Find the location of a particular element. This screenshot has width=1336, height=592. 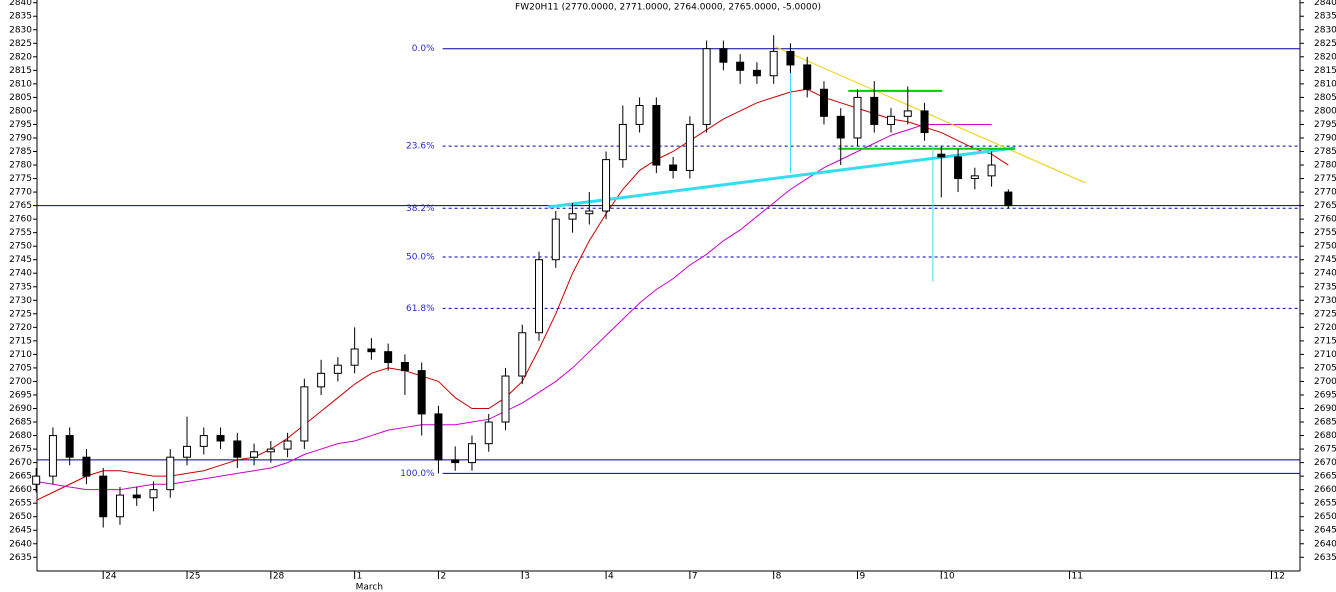

y-tick-label: 2660 is located at coordinates (1325, 490).